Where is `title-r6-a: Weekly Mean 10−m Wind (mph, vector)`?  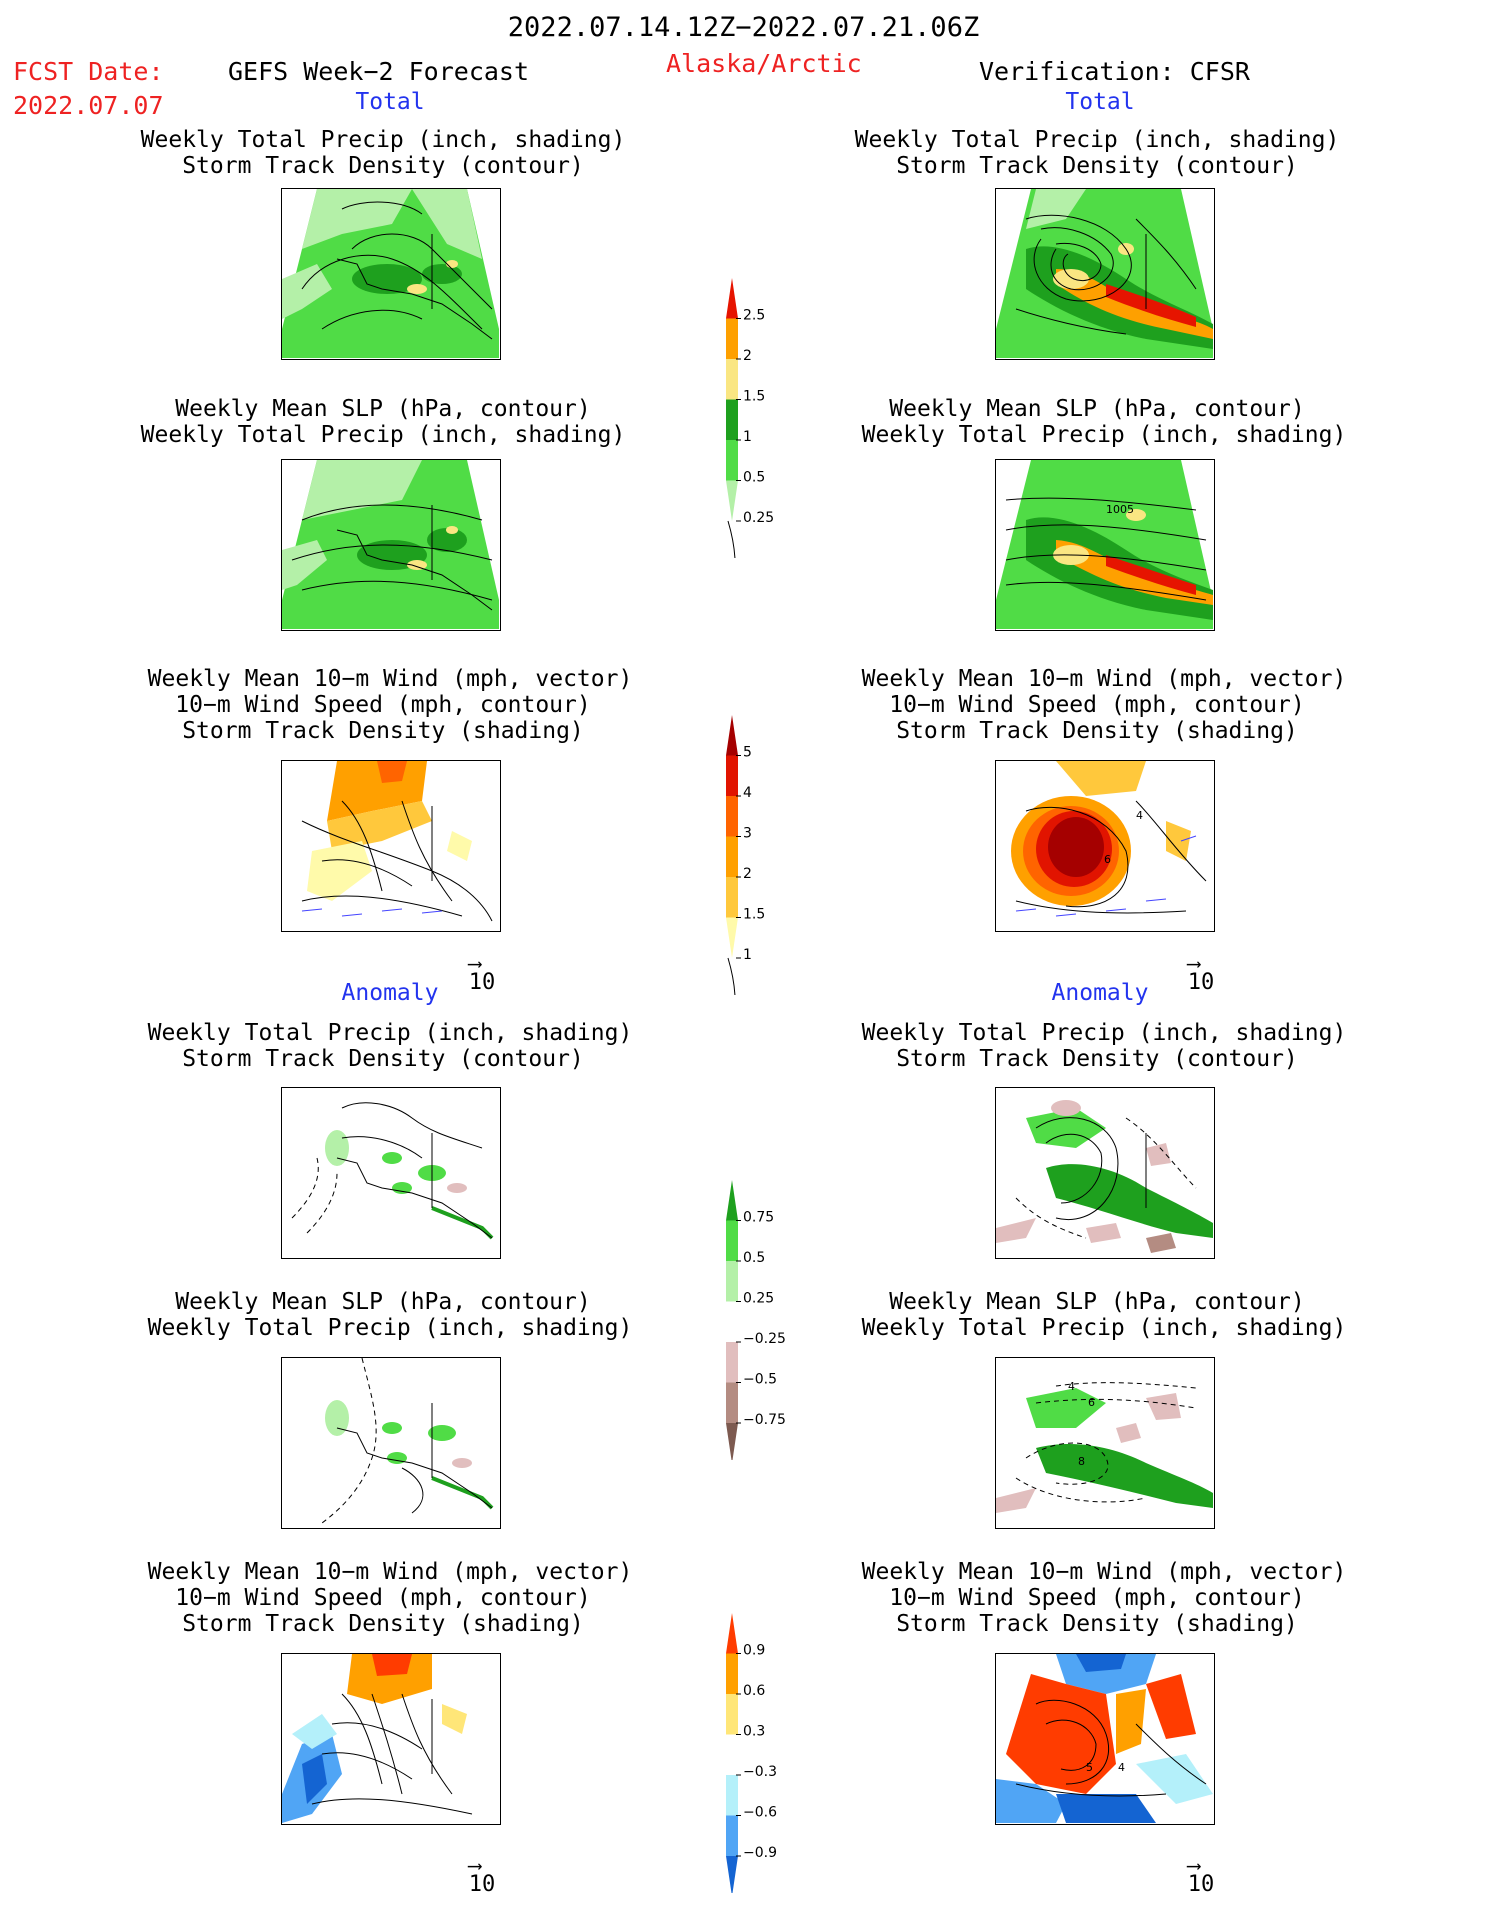
title-r6-a: Weekly Mean 10−m Wind (mph, vector) is located at coordinates (1104, 1572).